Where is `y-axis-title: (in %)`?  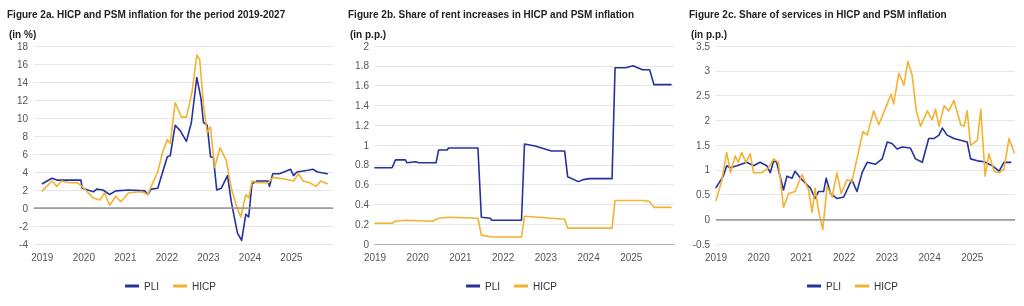
y-axis-title: (in %) is located at coordinates (23, 34).